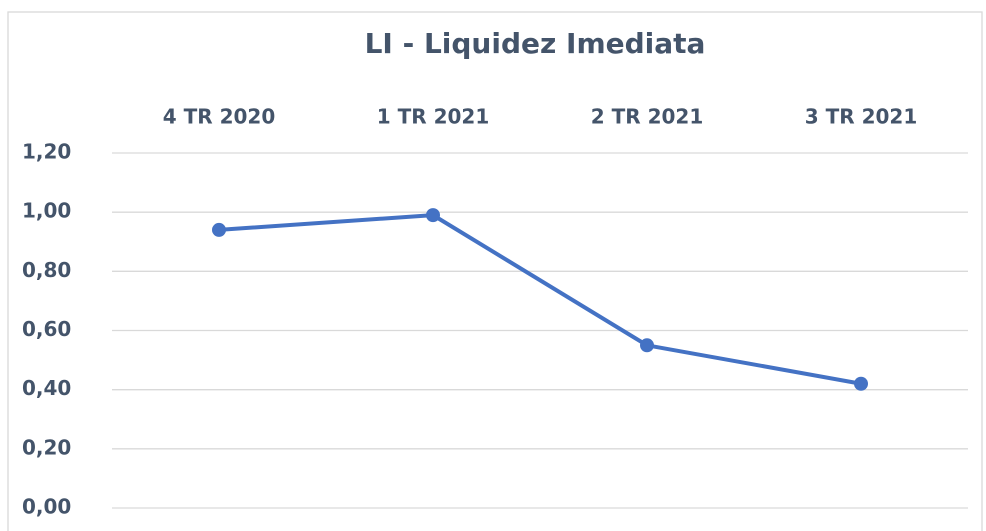 The image size is (986, 531). I want to click on x-tick-label: 2 TR 2021, so click(647, 117).